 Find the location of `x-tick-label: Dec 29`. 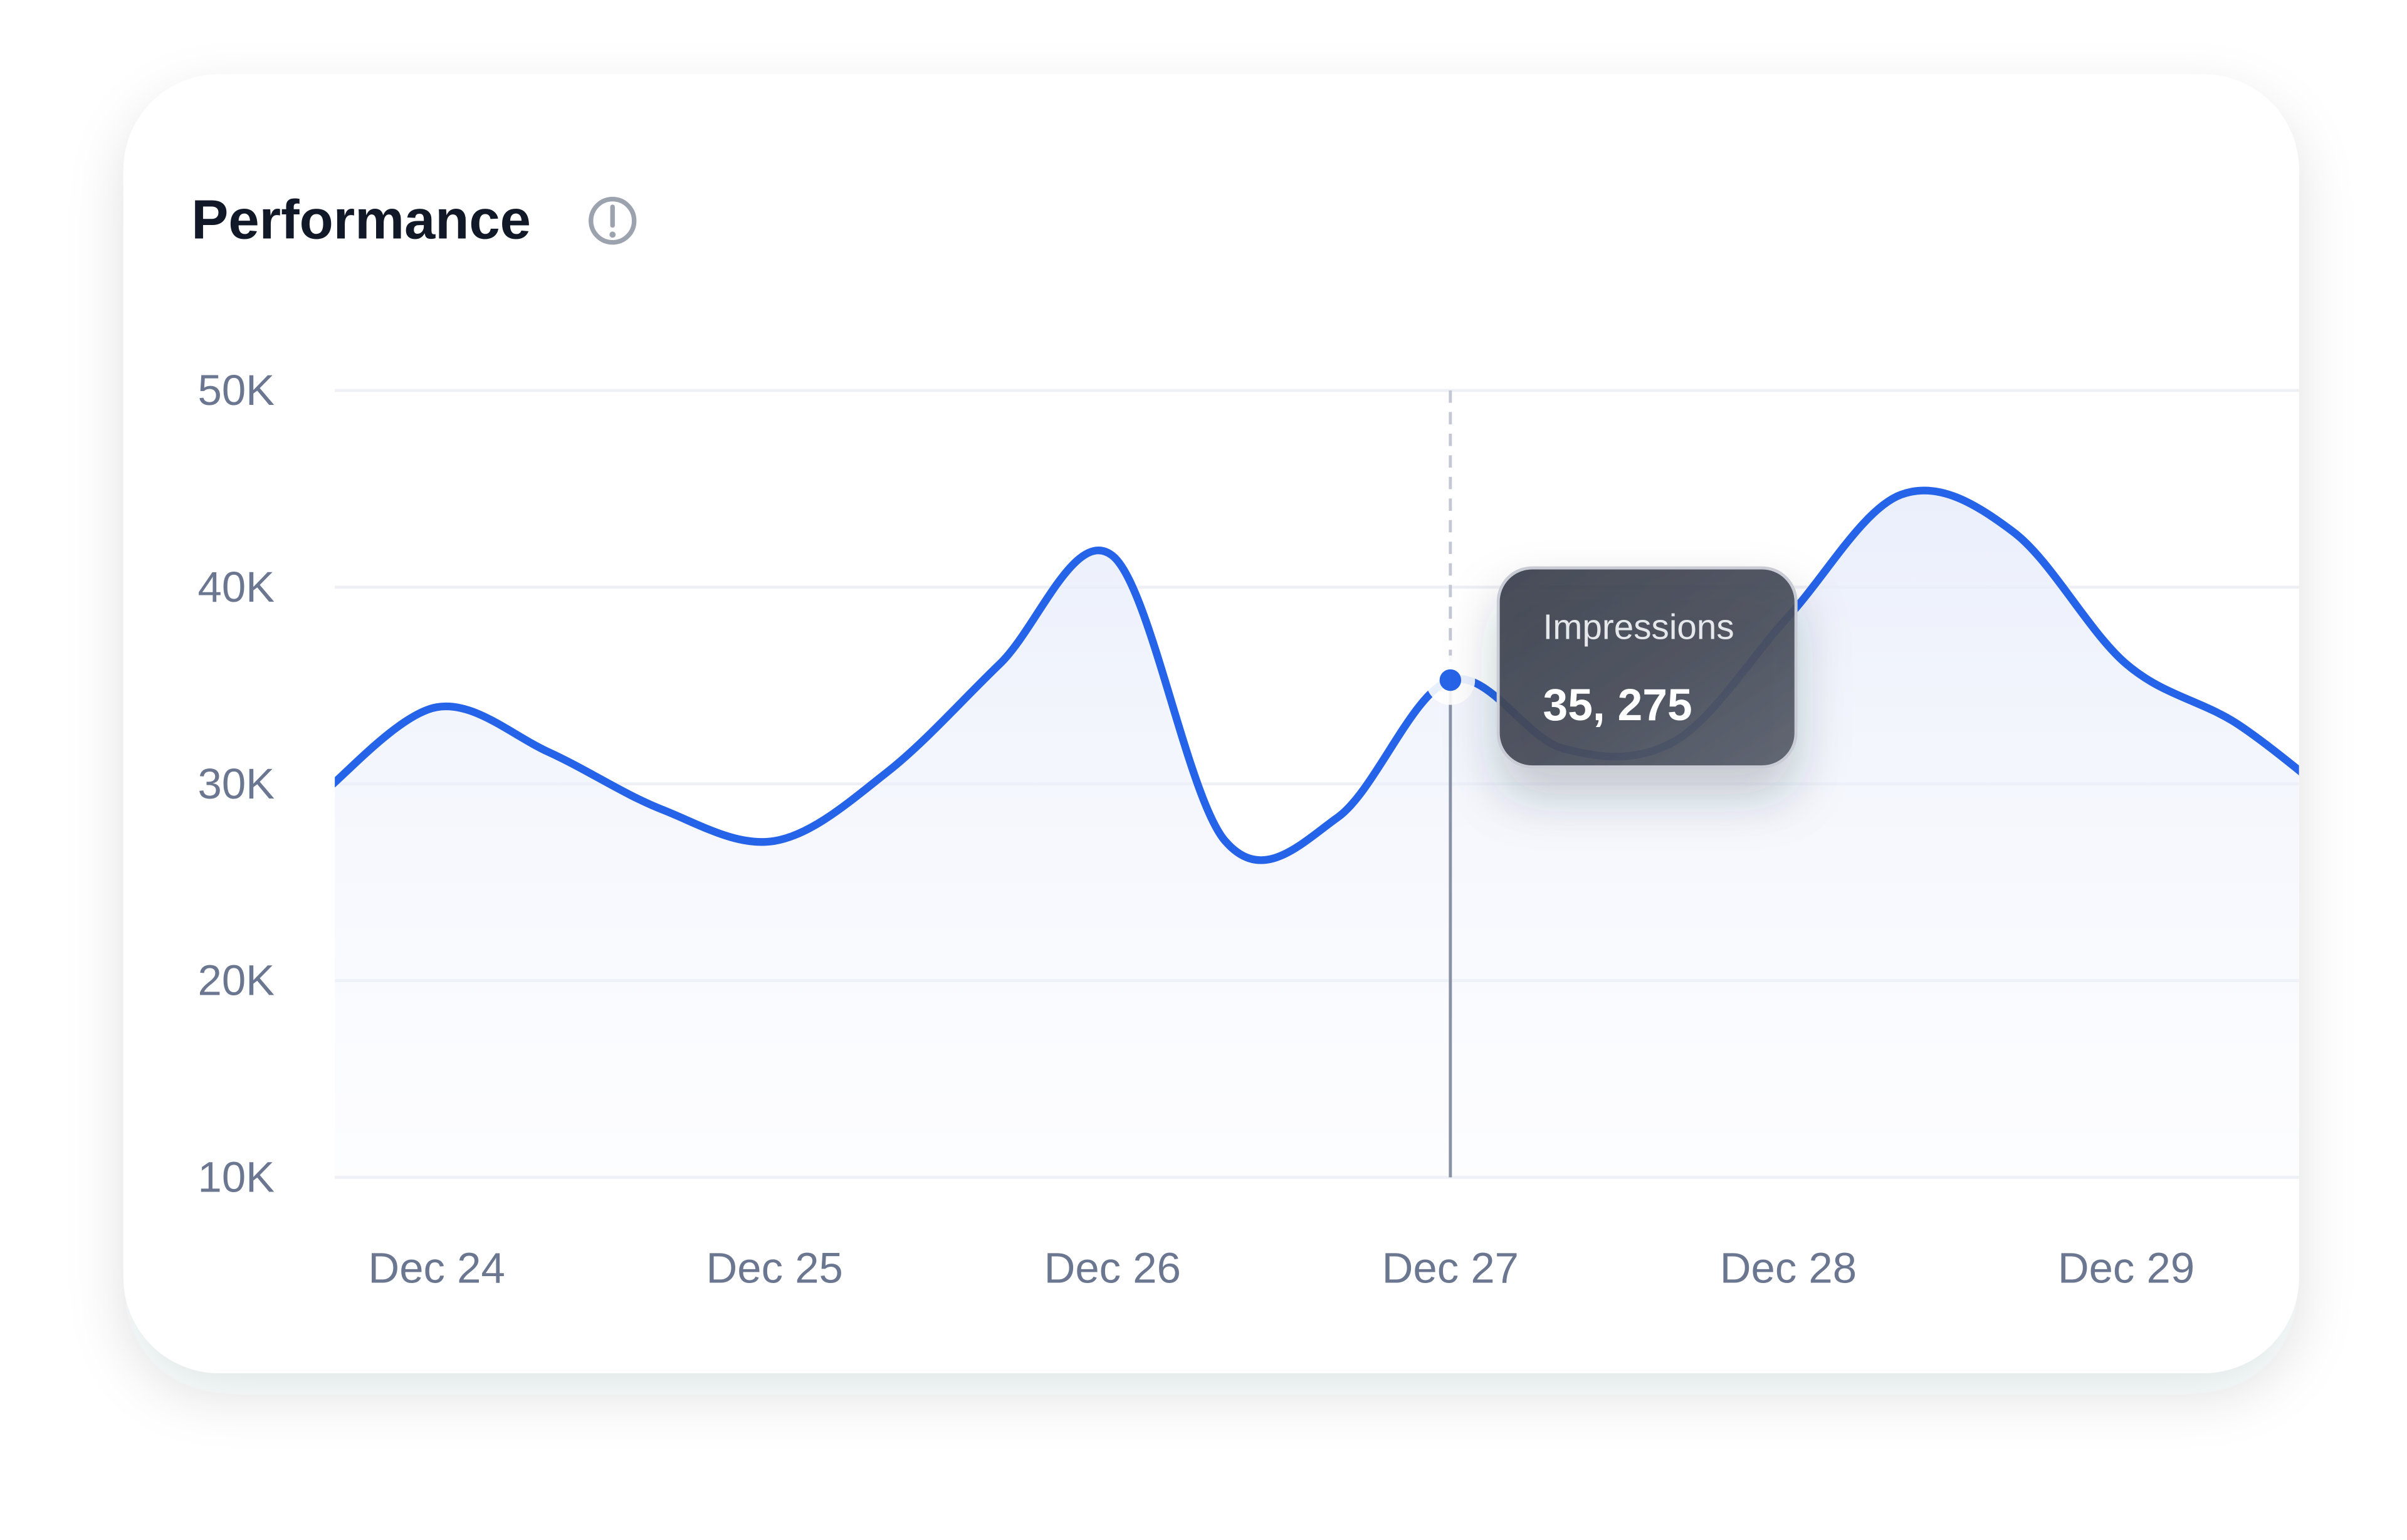

x-tick-label: Dec 29 is located at coordinates (2126, 1268).